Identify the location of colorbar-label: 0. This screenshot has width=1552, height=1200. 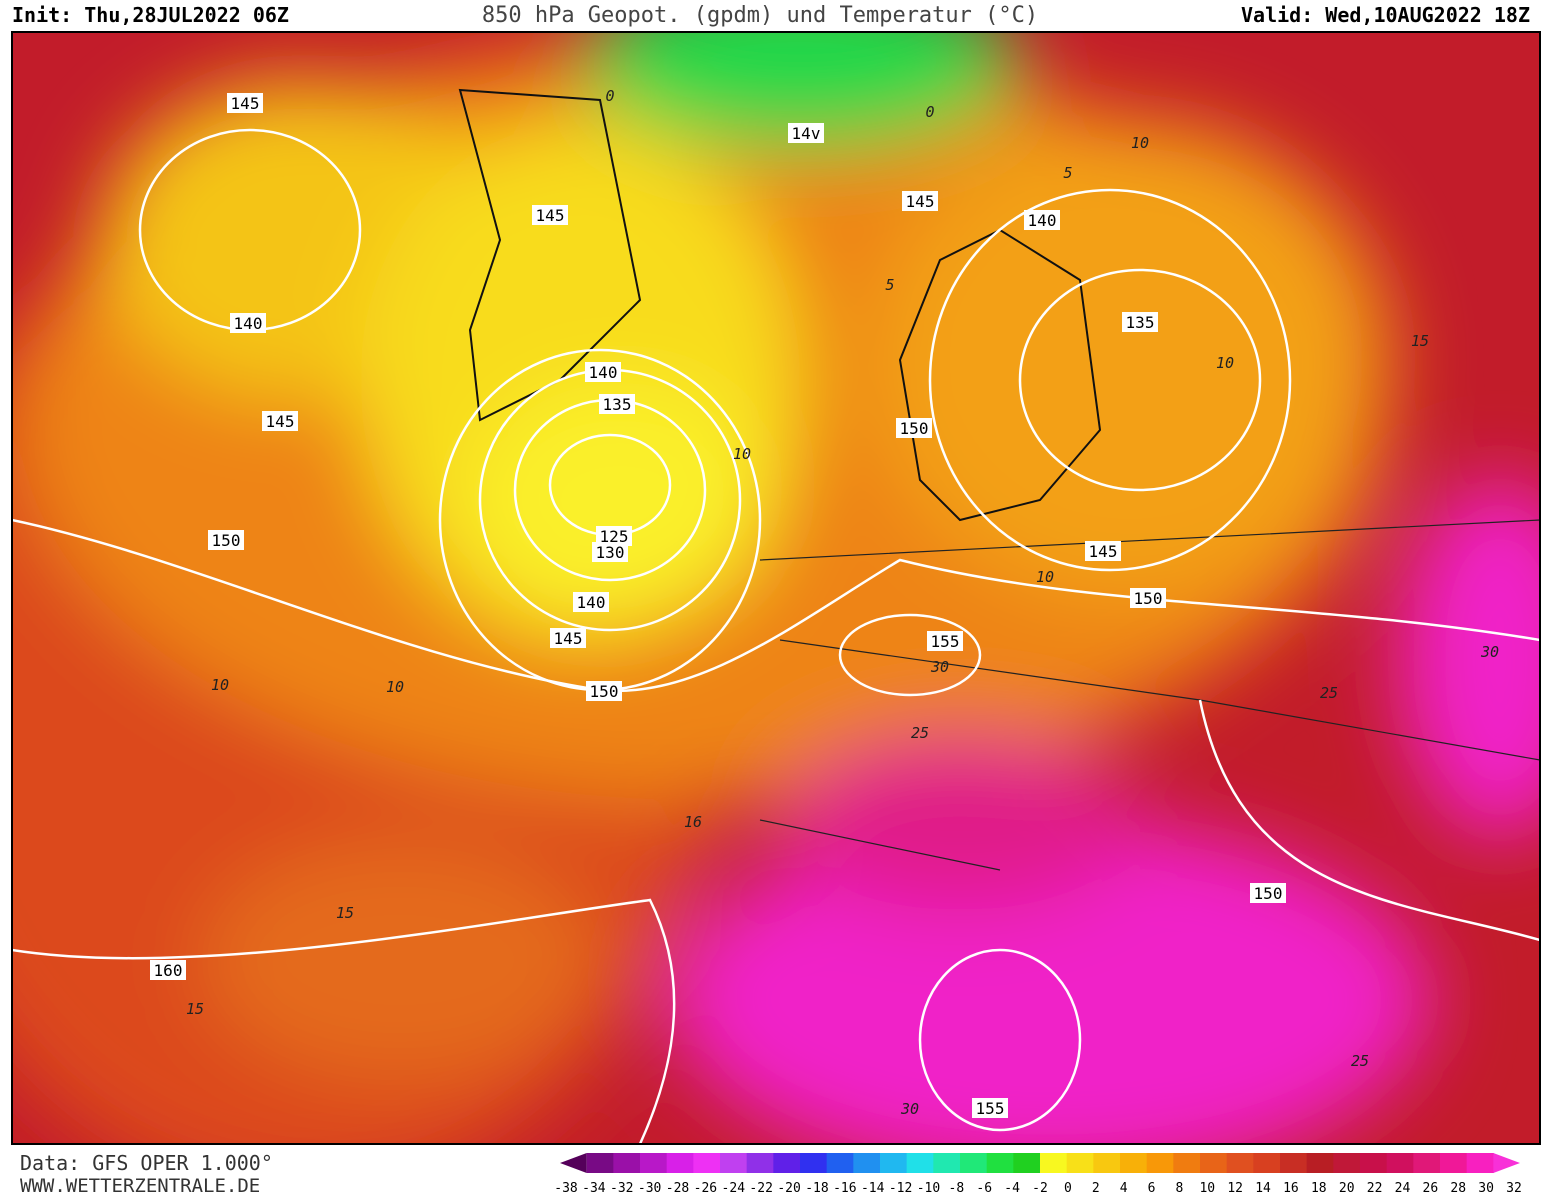
(1068, 1188).